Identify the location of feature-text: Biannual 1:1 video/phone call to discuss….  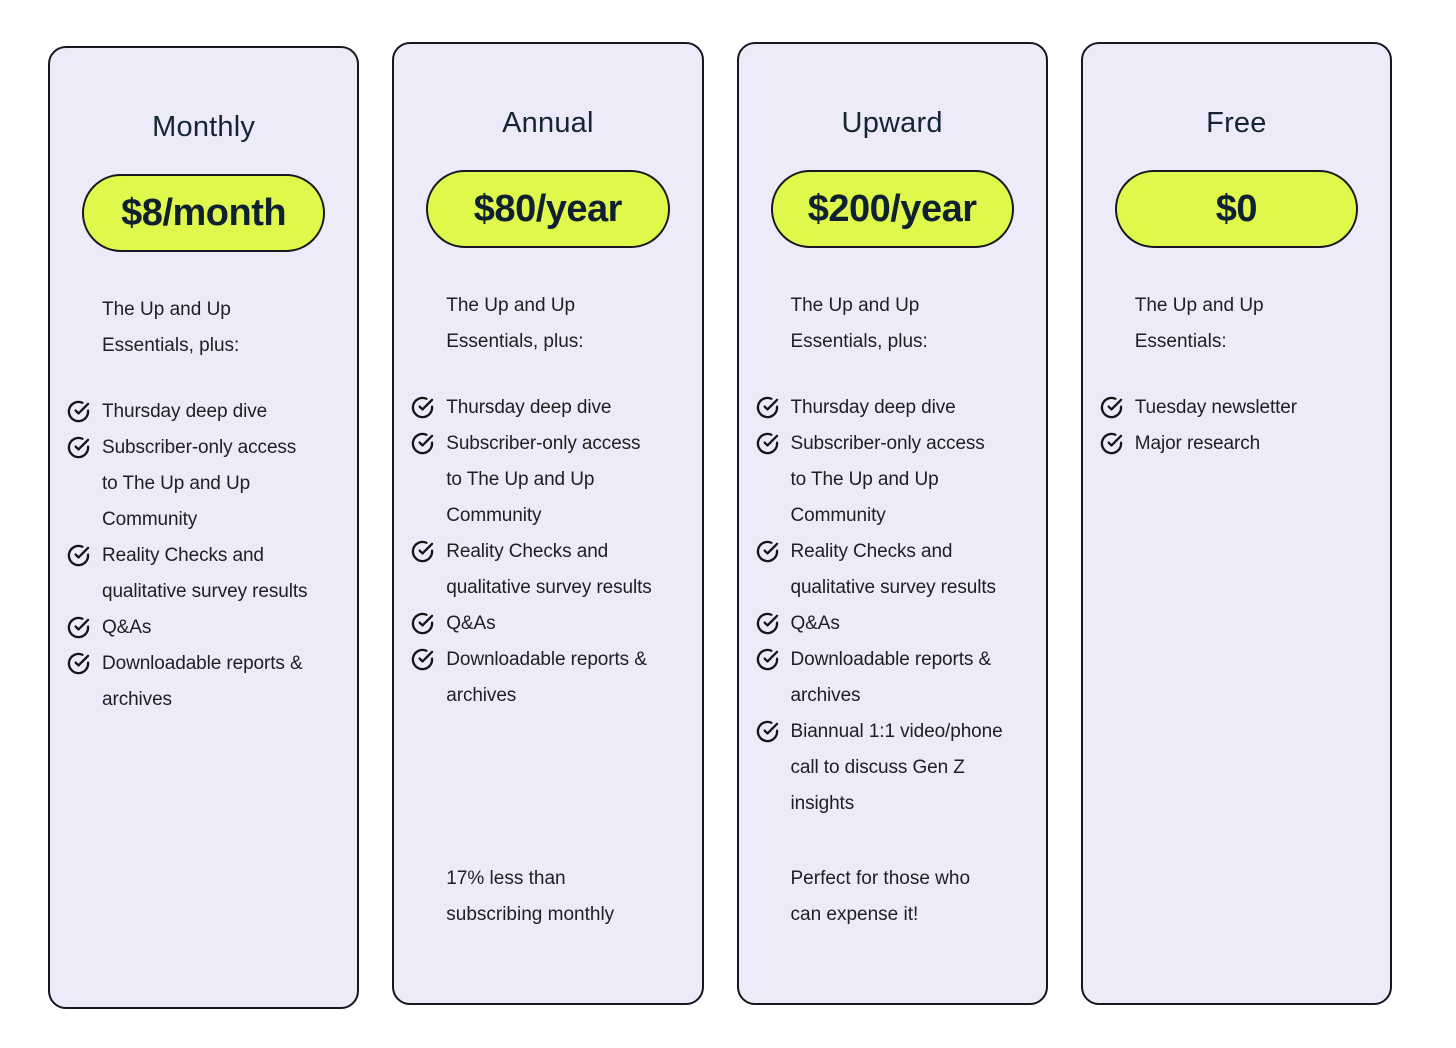
(896, 767).